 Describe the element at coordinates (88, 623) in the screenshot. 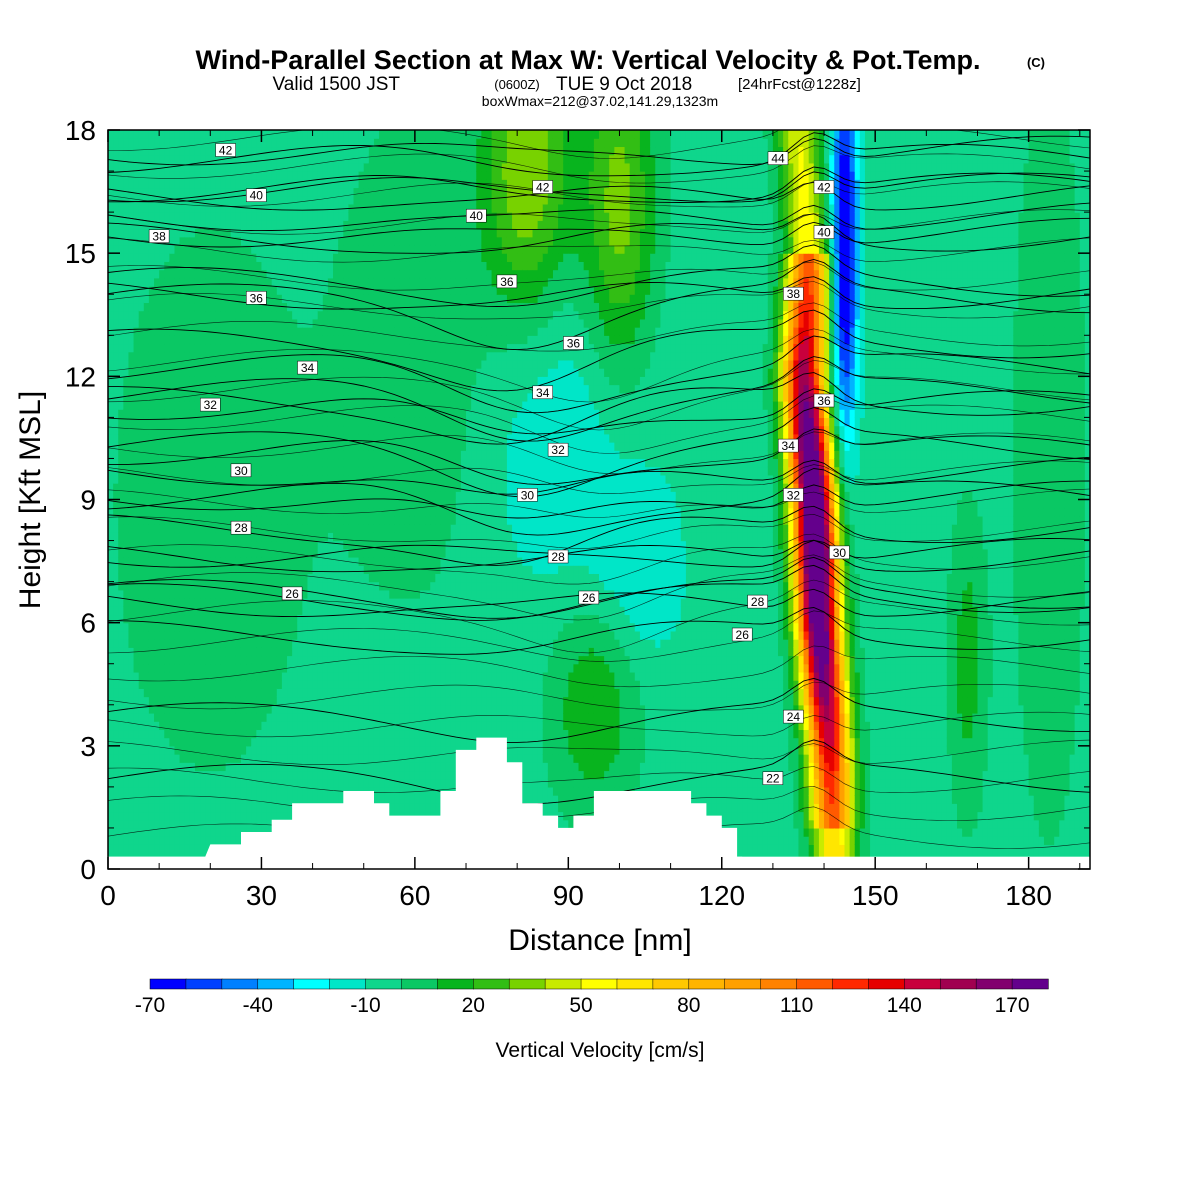

I see `y-tick-label: 6` at that location.